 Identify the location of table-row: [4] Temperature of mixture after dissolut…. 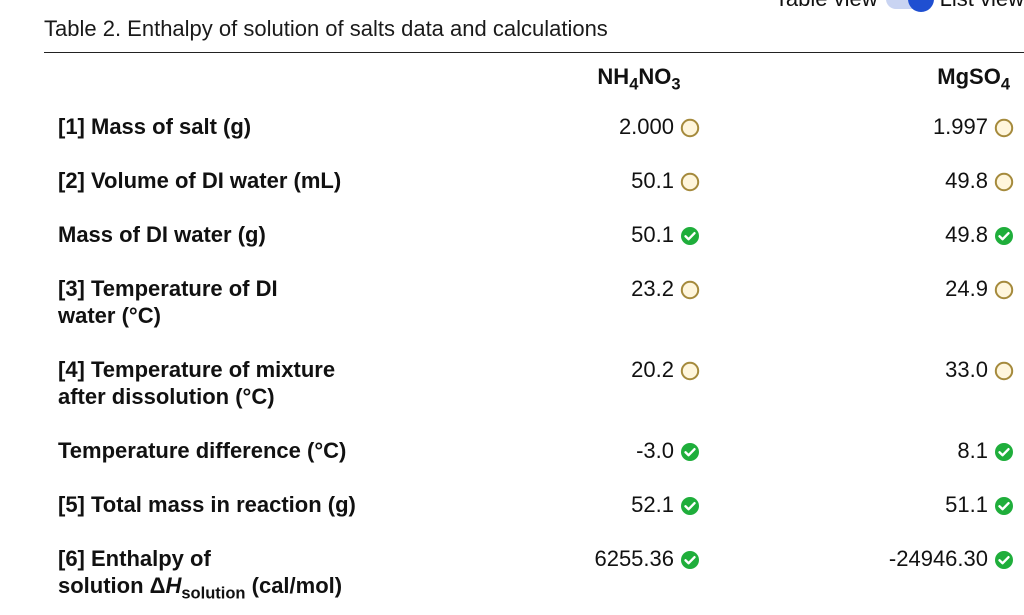
(534, 385).